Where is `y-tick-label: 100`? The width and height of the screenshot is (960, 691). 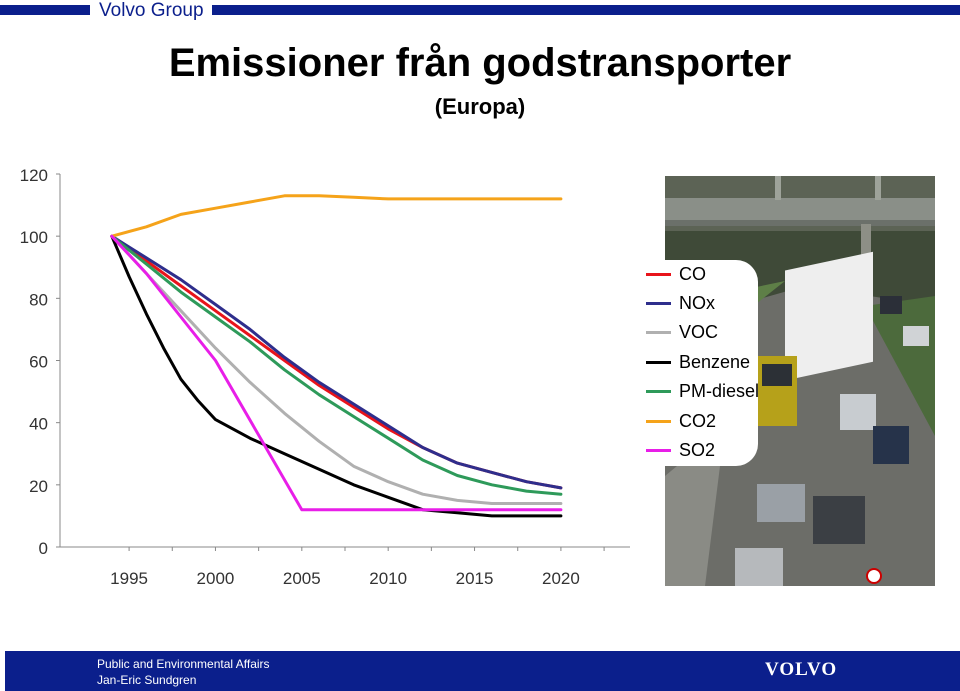 y-tick-label: 100 is located at coordinates (34, 237).